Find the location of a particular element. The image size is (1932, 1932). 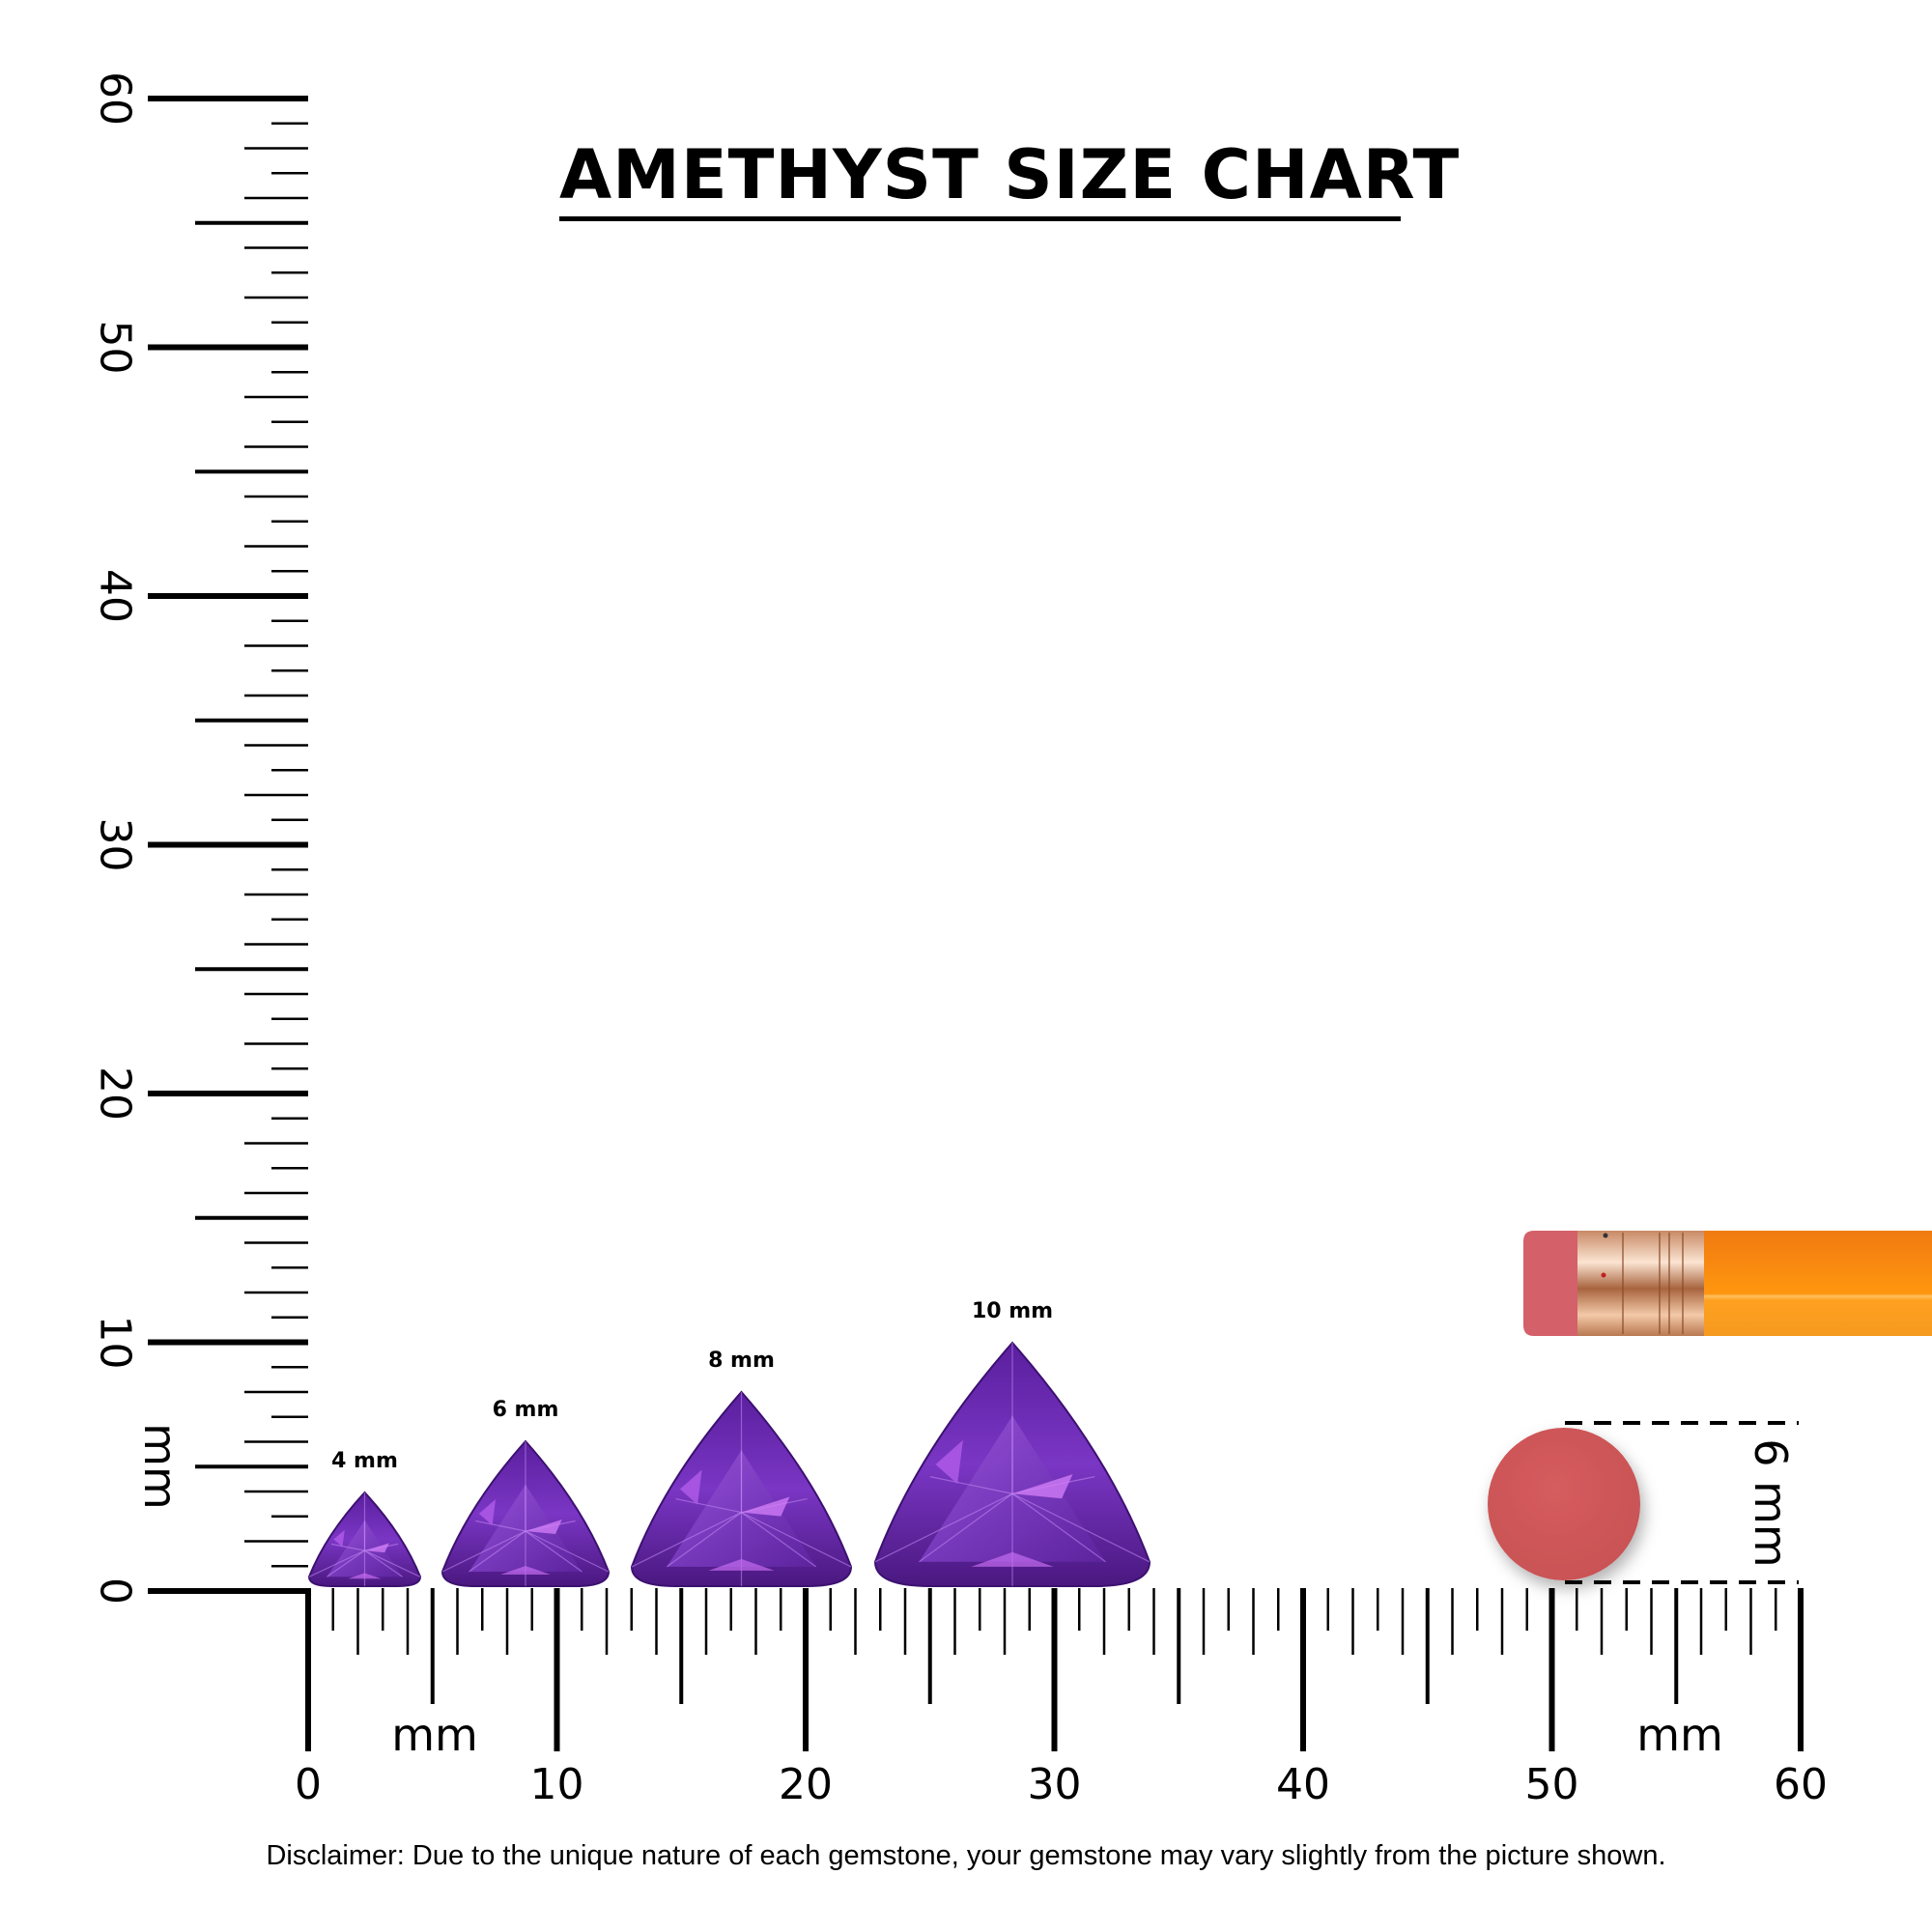

horizontal-ruler-label: 30 is located at coordinates (1055, 1784).